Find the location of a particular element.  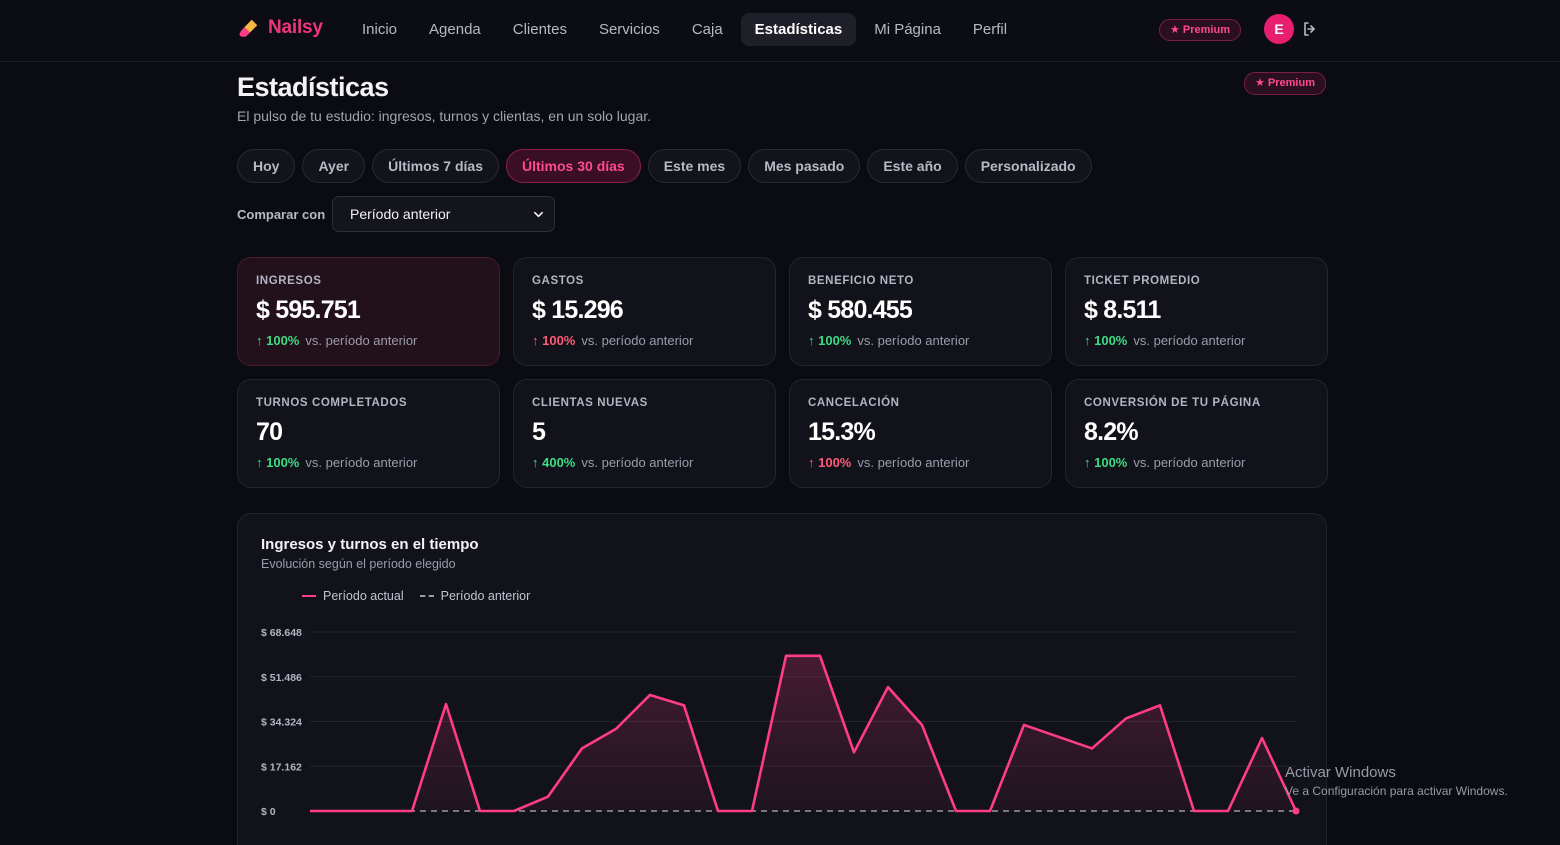

chart-title: Ingresos y turnos en el tiempo is located at coordinates (370, 544).